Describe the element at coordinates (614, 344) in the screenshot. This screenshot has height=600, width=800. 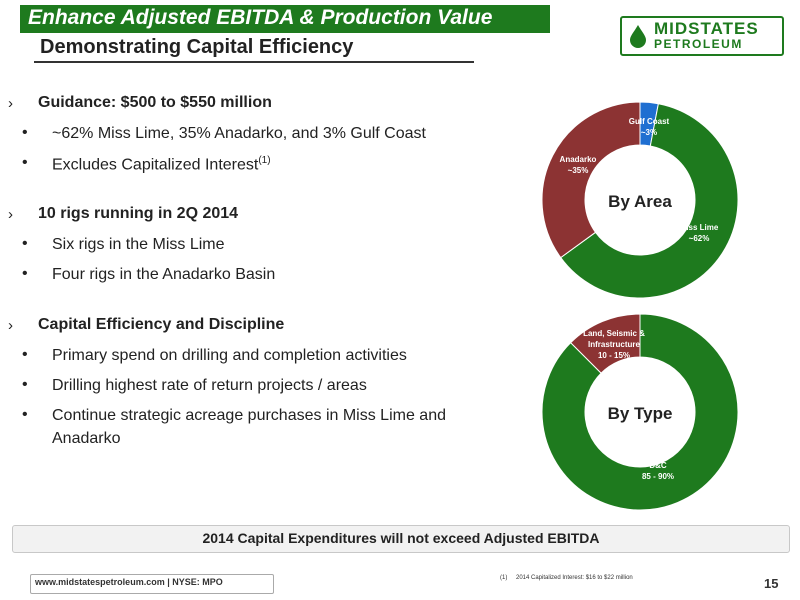
I see `slice-label: Infrastructure` at that location.